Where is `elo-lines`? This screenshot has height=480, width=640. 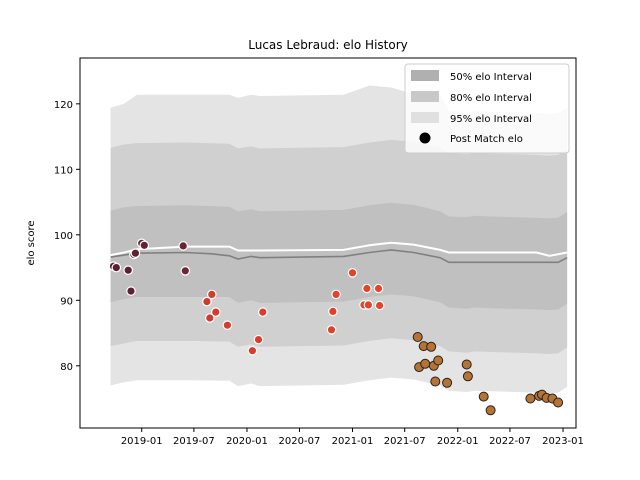
elo-lines is located at coordinates (339, 252).